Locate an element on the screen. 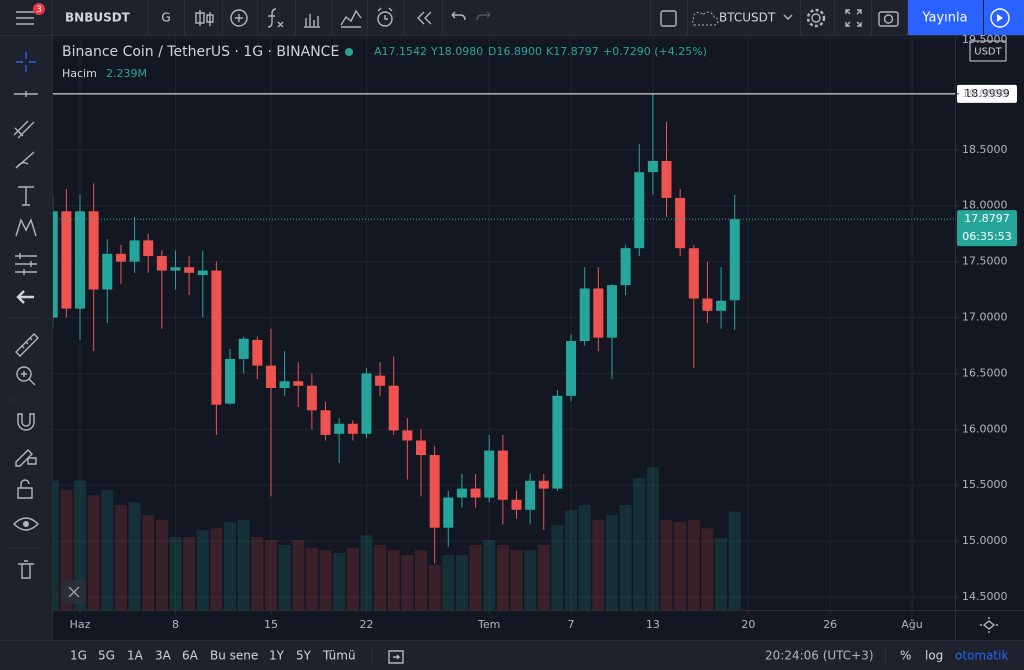 The width and height of the screenshot is (1024, 670). crosshair-tool is located at coordinates (26, 62).